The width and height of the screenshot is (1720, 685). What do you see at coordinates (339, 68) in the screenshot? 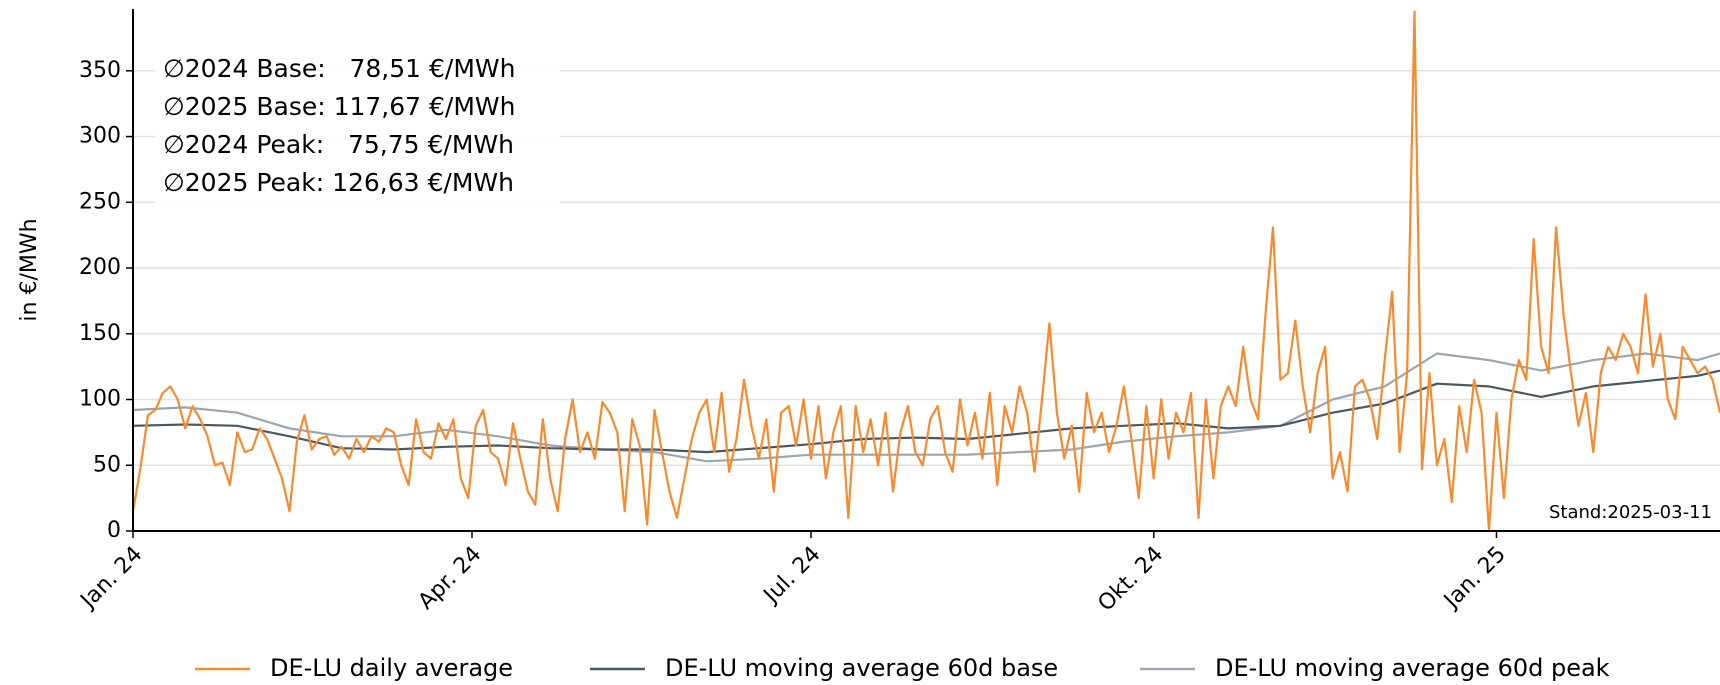
I see `annotation: ∅2024 Base: 78,51 €/MWh` at bounding box center [339, 68].